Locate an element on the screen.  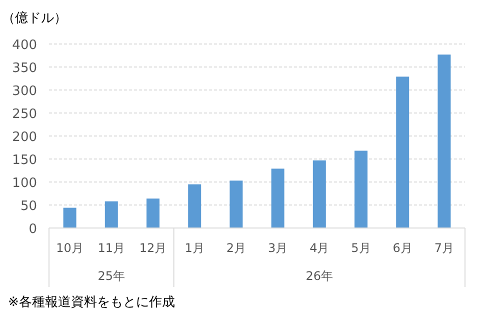
x-tick-label: 5月 is located at coordinates (361, 248).